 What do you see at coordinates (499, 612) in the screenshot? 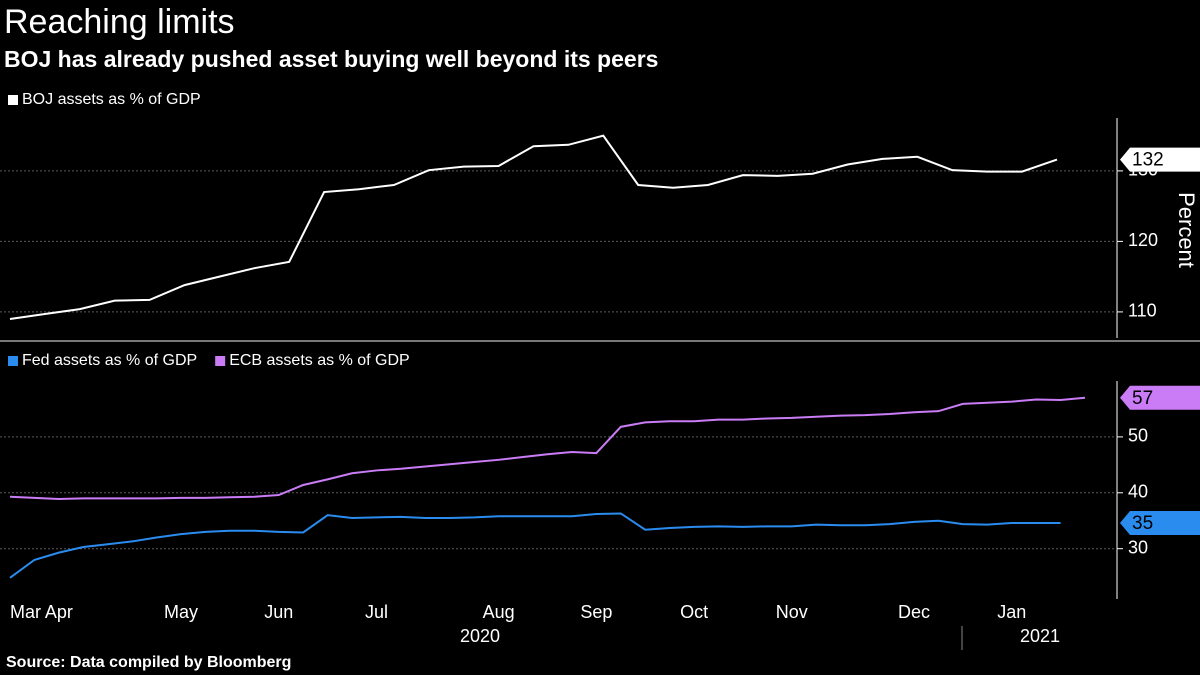
I see `x-tick-label: Aug` at bounding box center [499, 612].